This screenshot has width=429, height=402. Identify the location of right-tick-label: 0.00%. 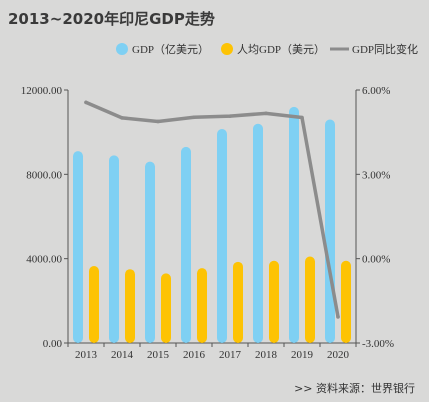
(376, 260).